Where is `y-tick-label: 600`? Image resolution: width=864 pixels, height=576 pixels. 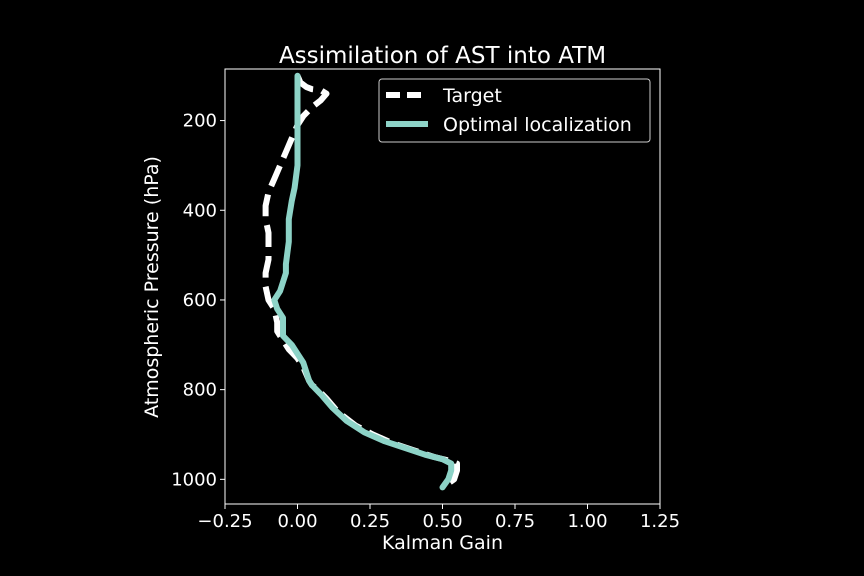
y-tick-label: 600 is located at coordinates (200, 300).